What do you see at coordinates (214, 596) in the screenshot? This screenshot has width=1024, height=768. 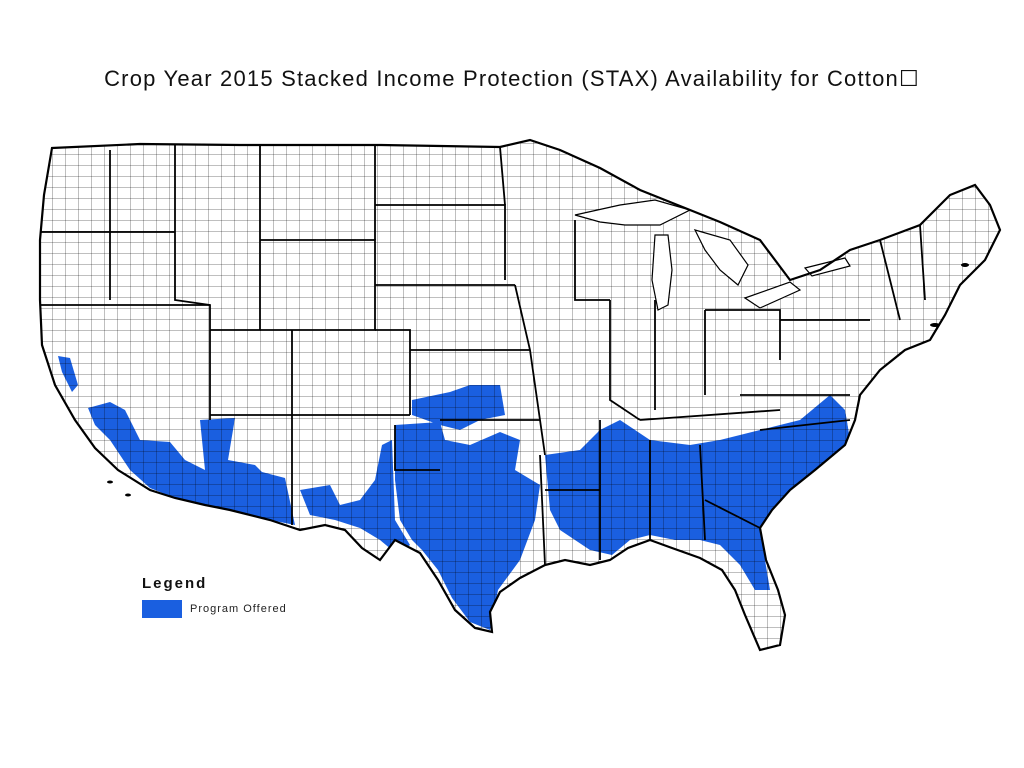 I see `legend: Legend Program Offered` at bounding box center [214, 596].